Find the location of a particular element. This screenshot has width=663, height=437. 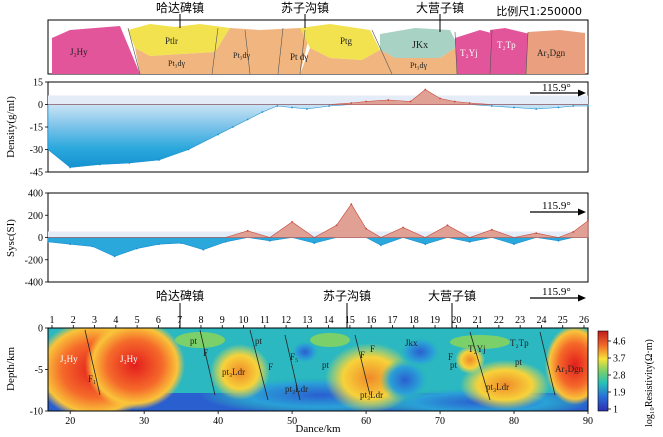

res-xtick-label: 40 is located at coordinates (218, 421).